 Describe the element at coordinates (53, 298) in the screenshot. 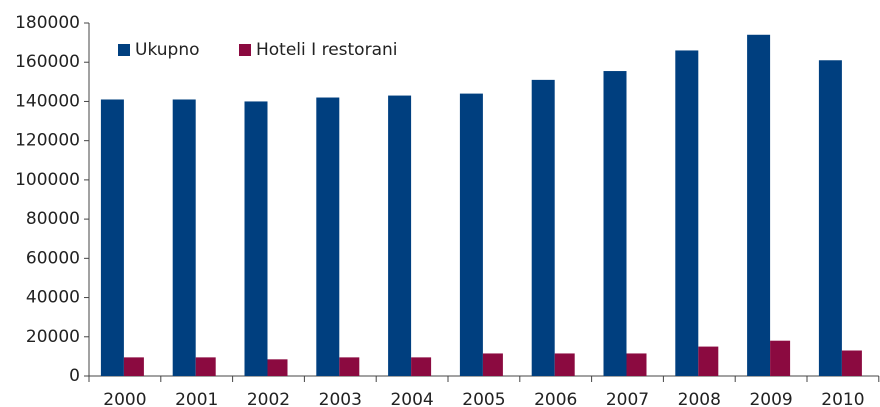

I see `y-tick-label: 40000` at that location.